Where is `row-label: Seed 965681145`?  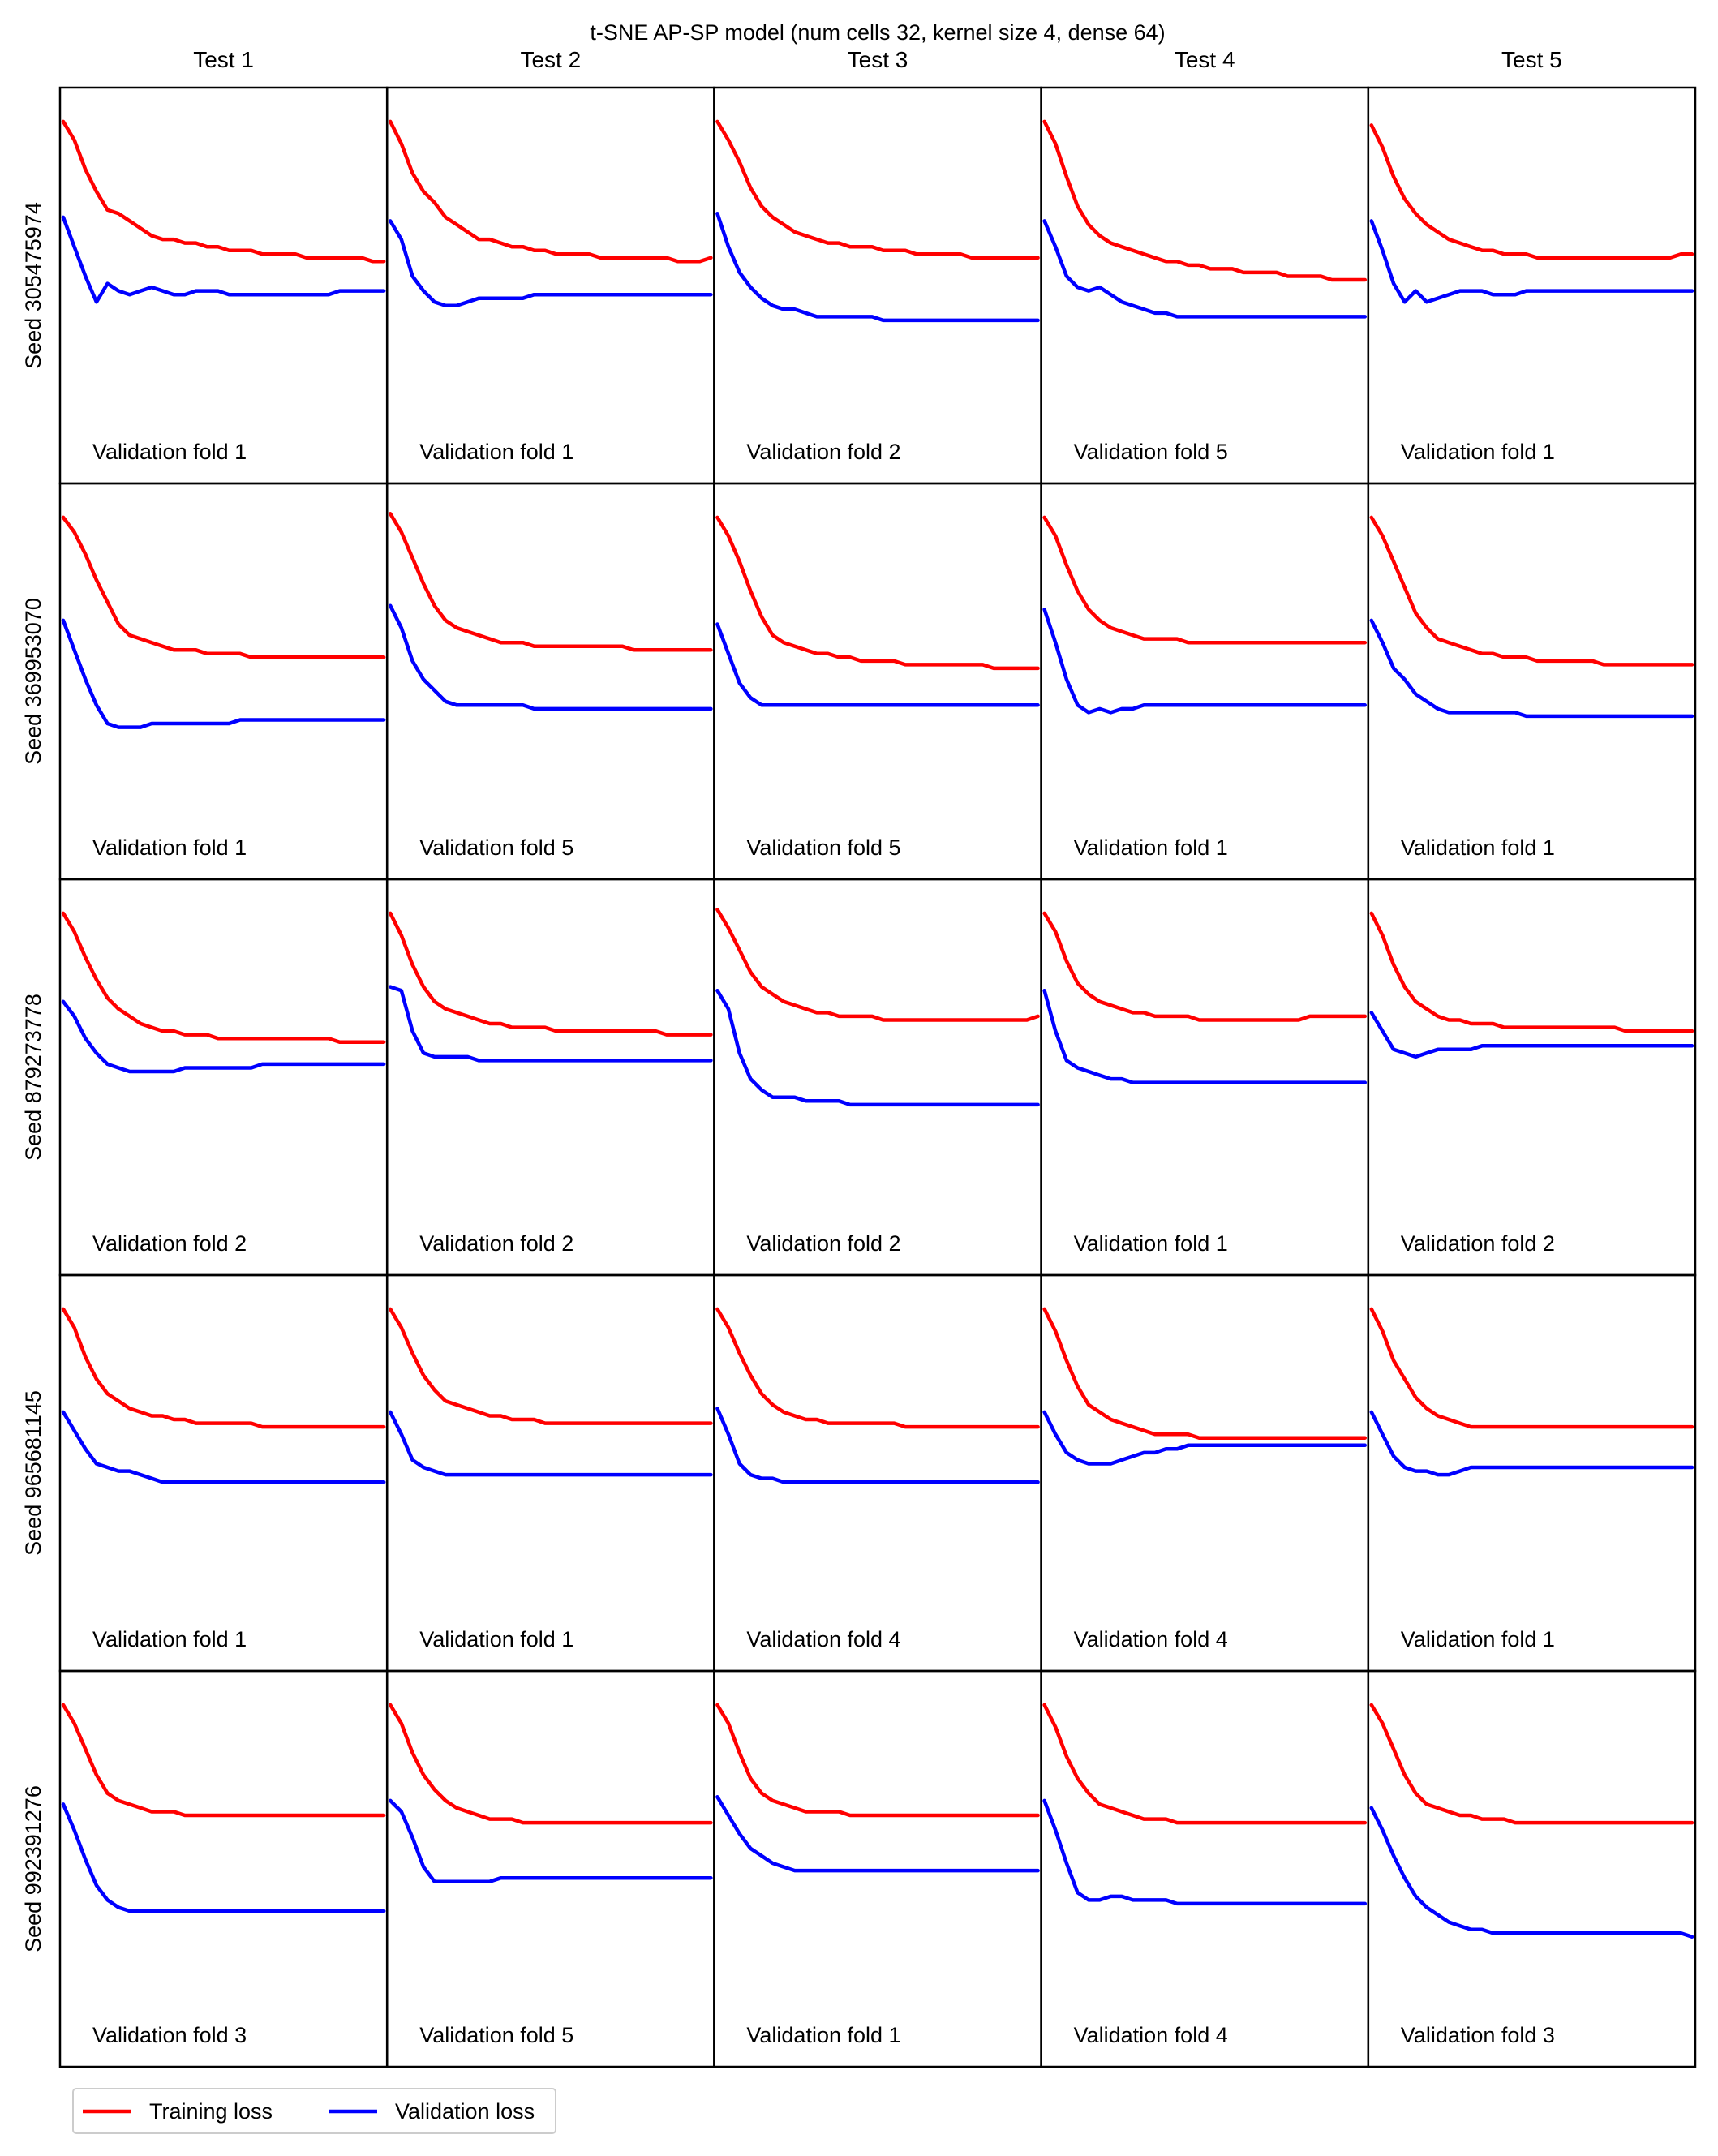
row-label: Seed 965681145 is located at coordinates (33, 1473).